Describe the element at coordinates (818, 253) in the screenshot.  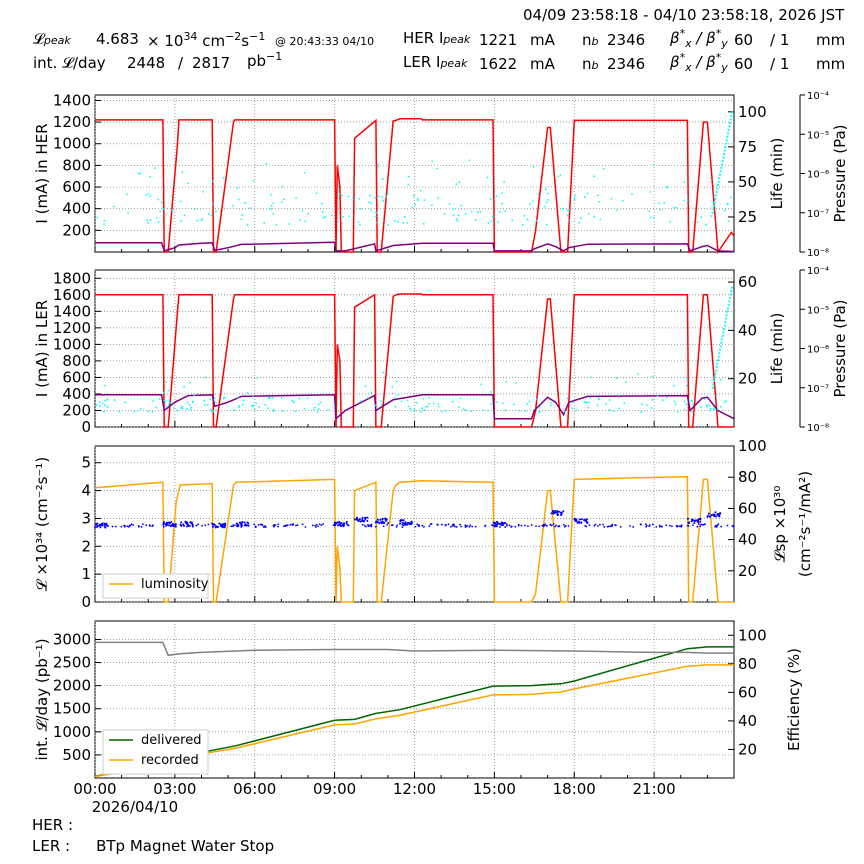
I see `pressure-tick-label: 10⁻⁸` at that location.